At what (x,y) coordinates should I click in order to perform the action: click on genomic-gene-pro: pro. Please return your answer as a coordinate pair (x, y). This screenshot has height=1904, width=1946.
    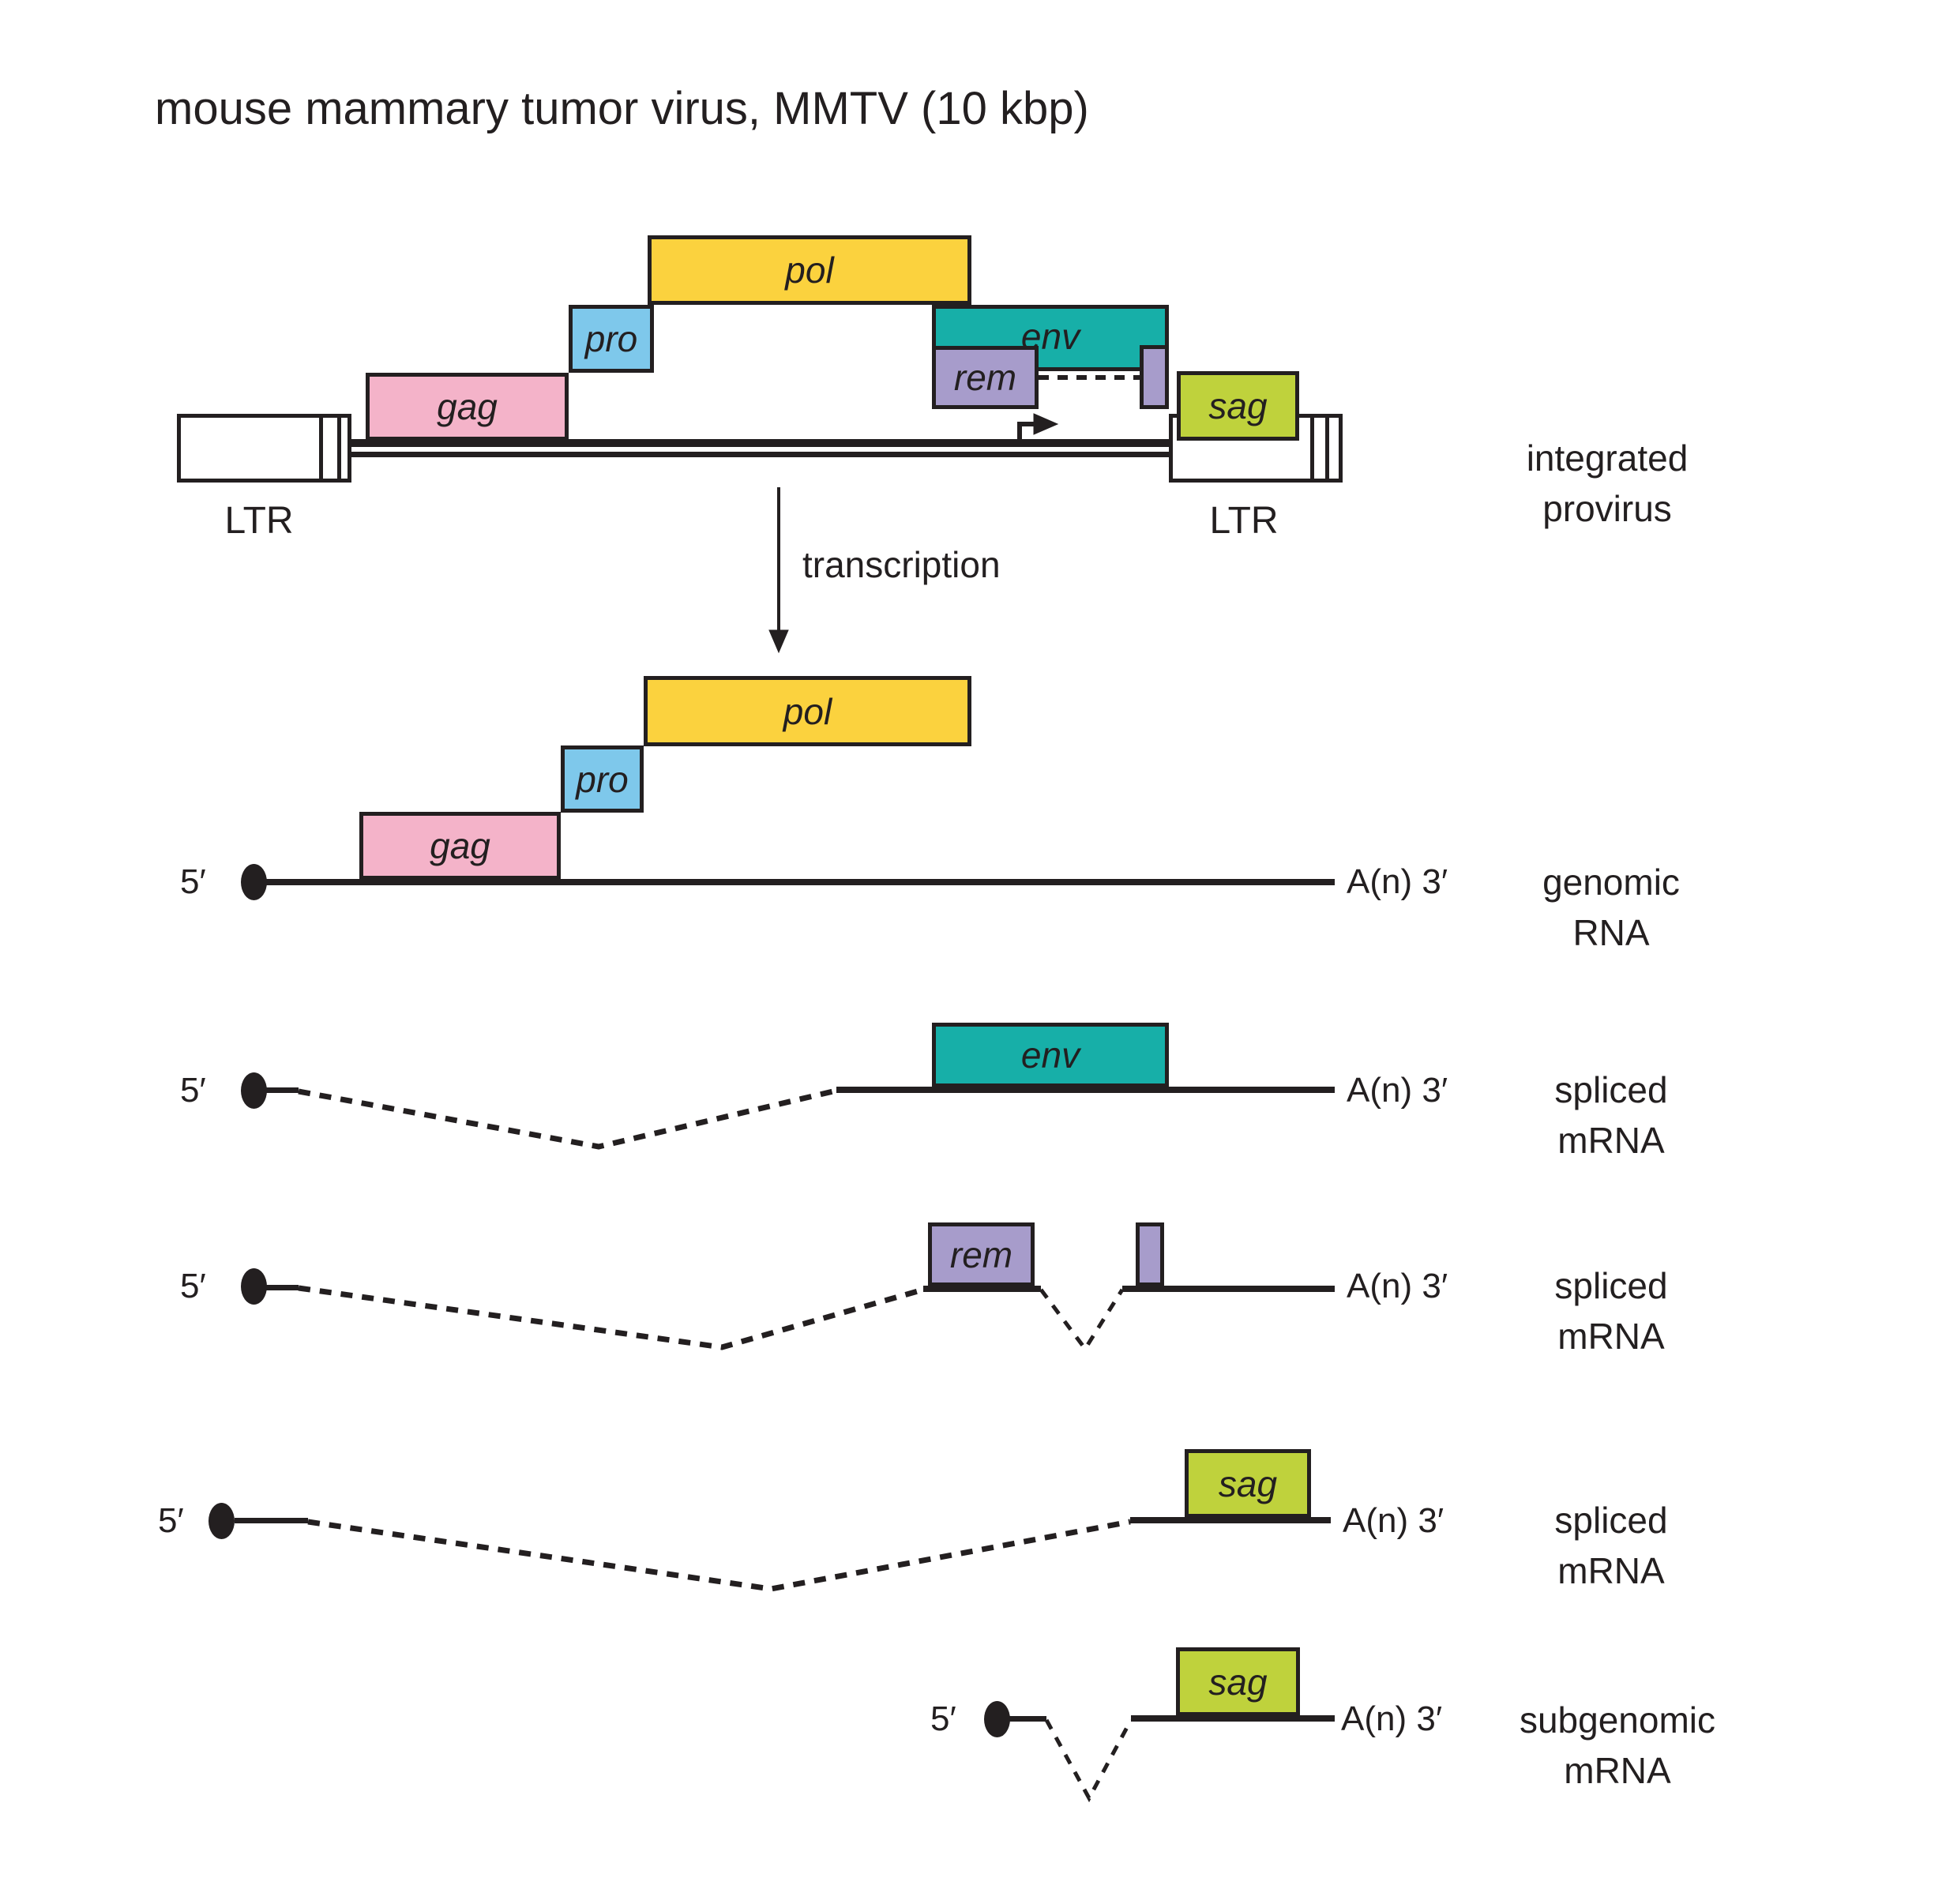
    Looking at the image, I should click on (602, 779).